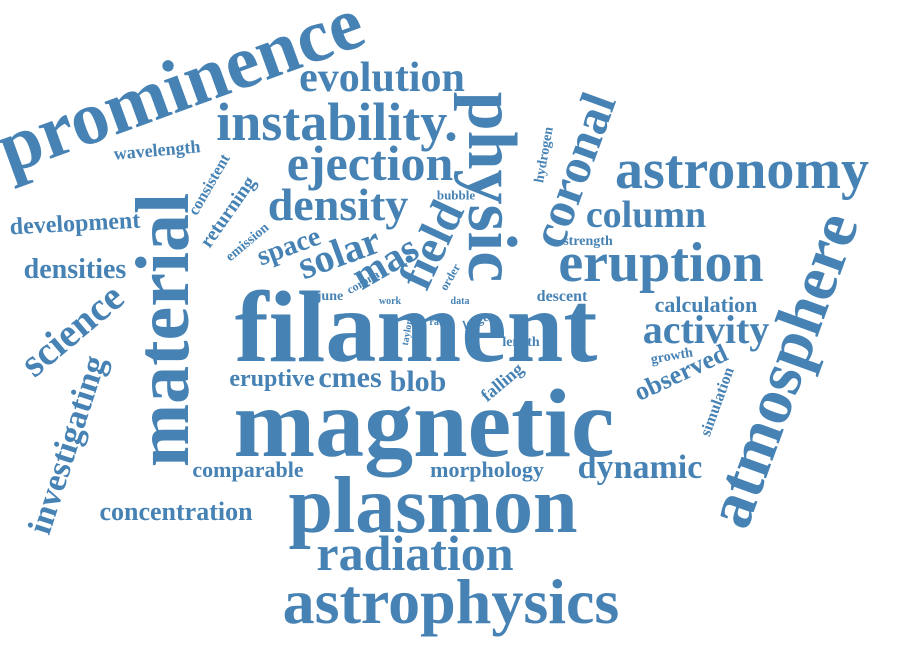 The height and width of the screenshot is (645, 900). I want to click on word-eruptive: eruptive, so click(272, 379).